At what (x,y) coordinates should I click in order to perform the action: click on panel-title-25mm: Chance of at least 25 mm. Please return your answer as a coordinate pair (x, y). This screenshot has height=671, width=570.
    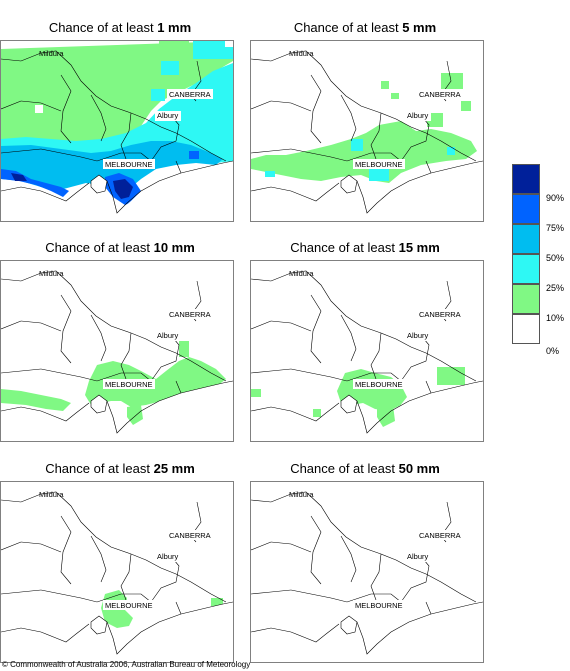
    Looking at the image, I should click on (120, 468).